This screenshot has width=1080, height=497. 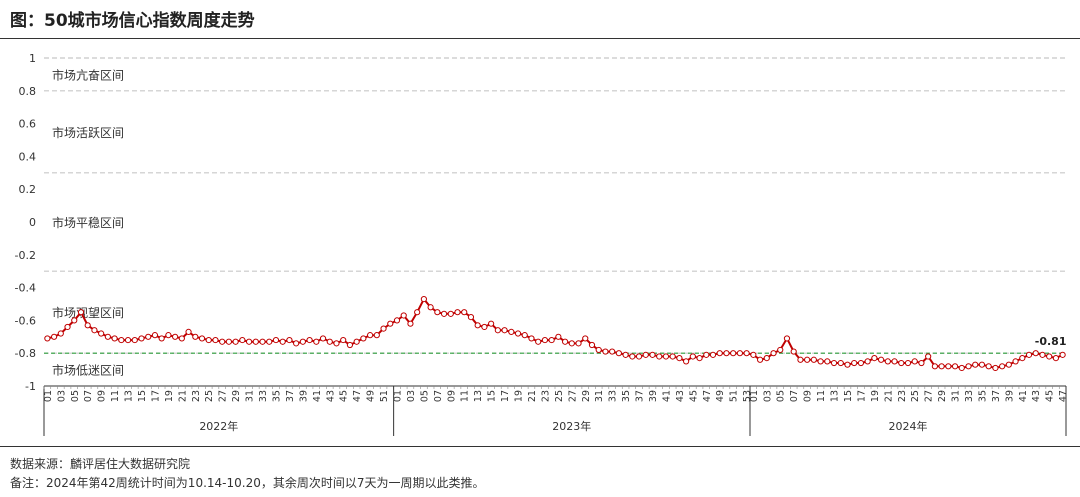 I want to click on x-tick-label: 29, so click(x=586, y=396).